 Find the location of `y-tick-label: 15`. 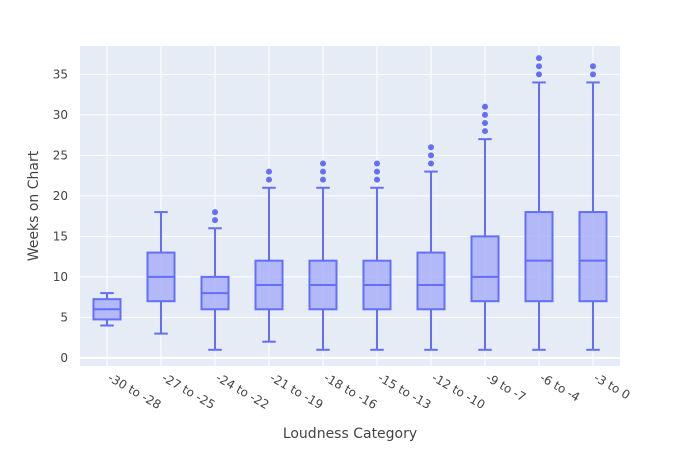

y-tick-label: 15 is located at coordinates (60, 236).